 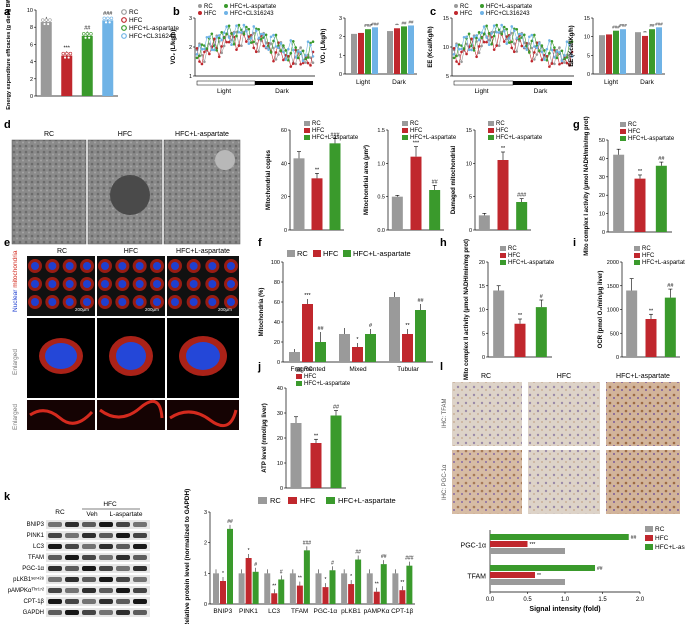 What do you see at coordinates (92, 514) in the screenshot?
I see `blot-veh-header: Veh` at bounding box center [92, 514].